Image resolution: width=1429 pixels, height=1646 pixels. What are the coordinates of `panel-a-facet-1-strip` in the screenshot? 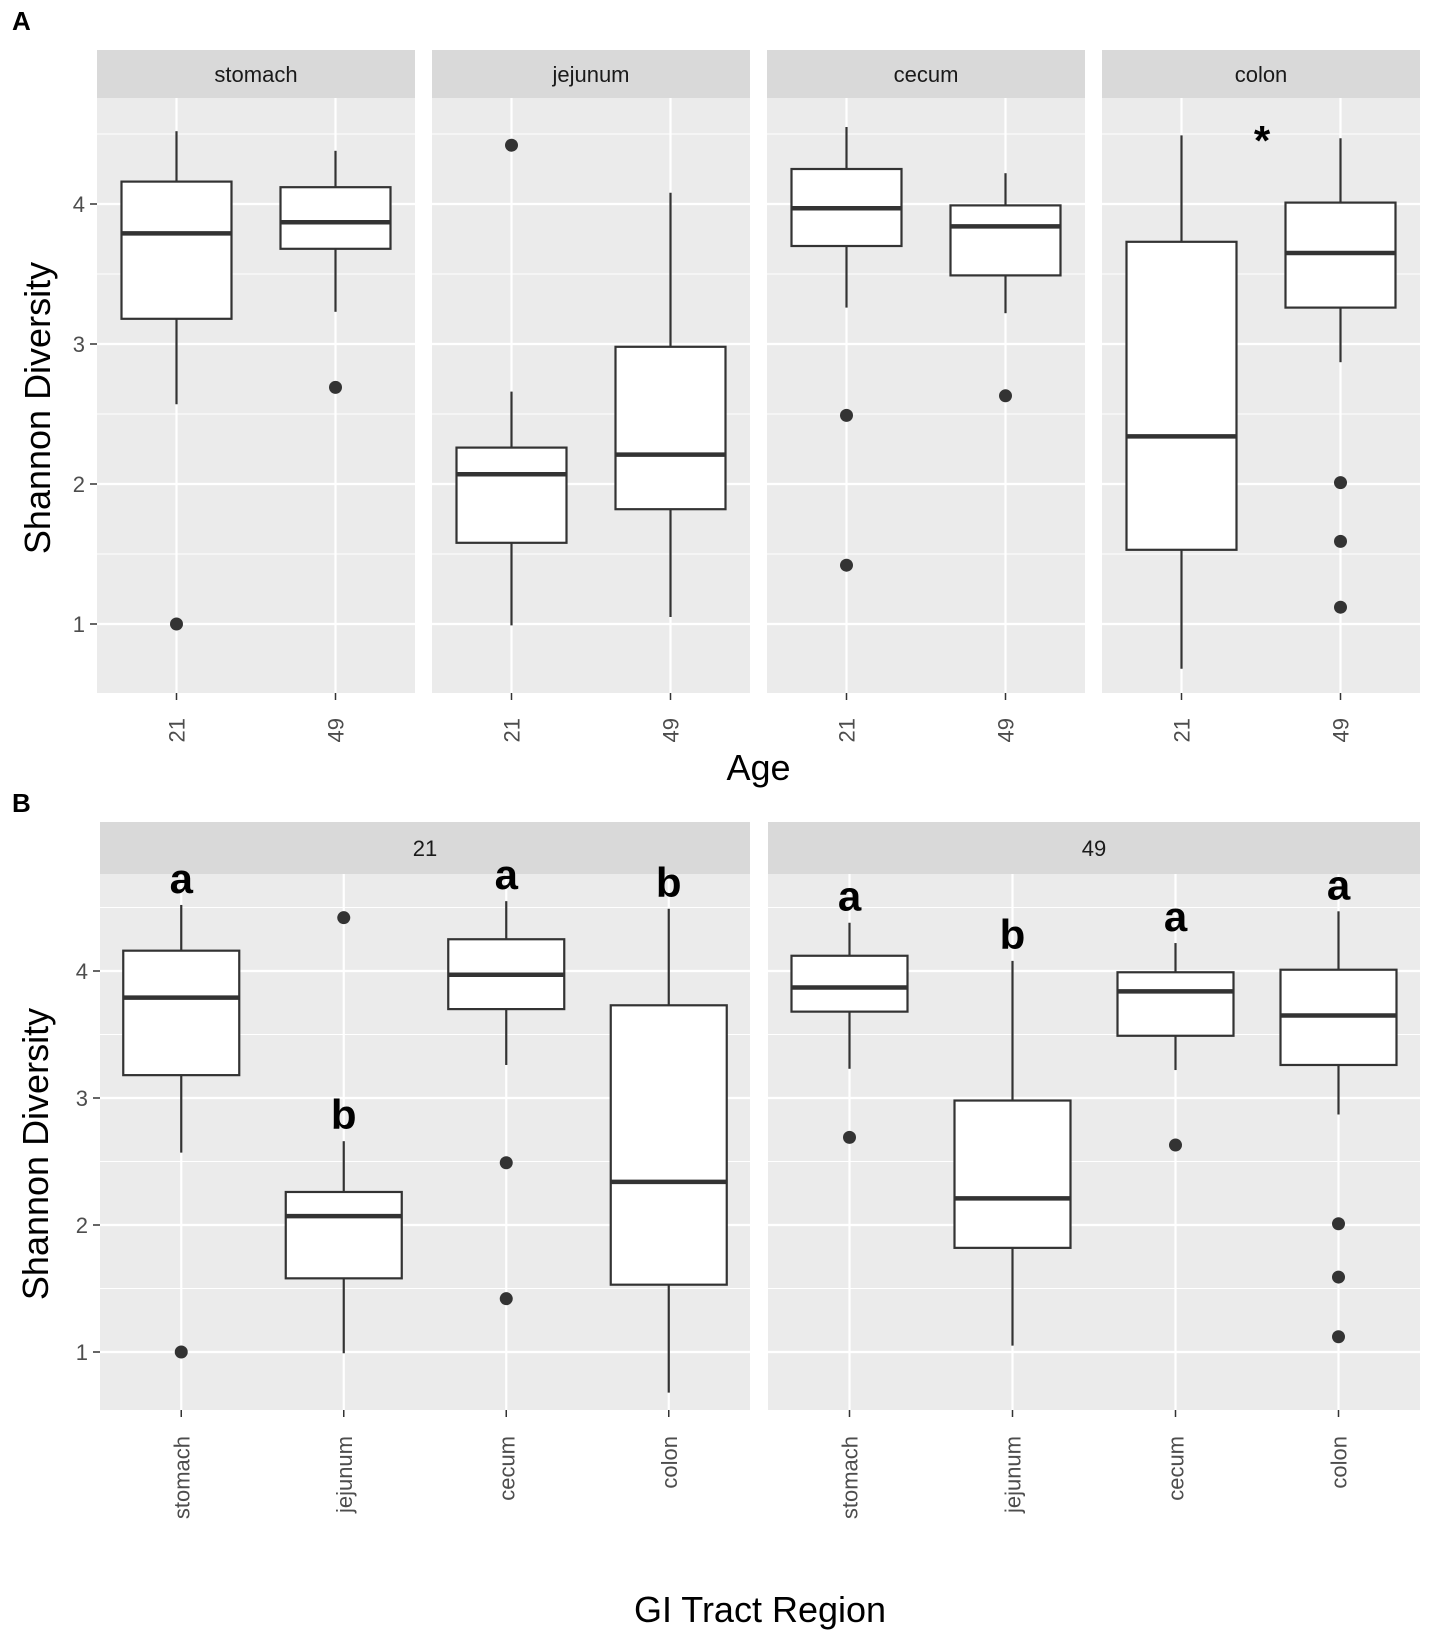 It's located at (256, 74).